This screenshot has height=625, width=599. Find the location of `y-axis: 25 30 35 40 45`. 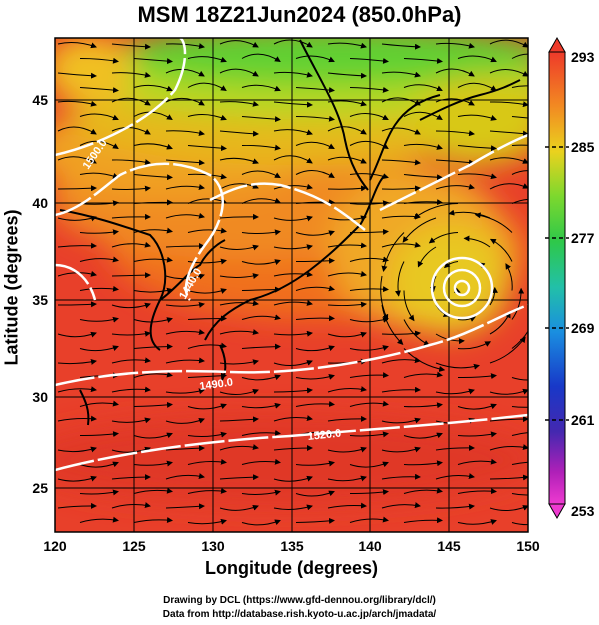

y-axis: 25 30 35 40 45 is located at coordinates (40, 294).